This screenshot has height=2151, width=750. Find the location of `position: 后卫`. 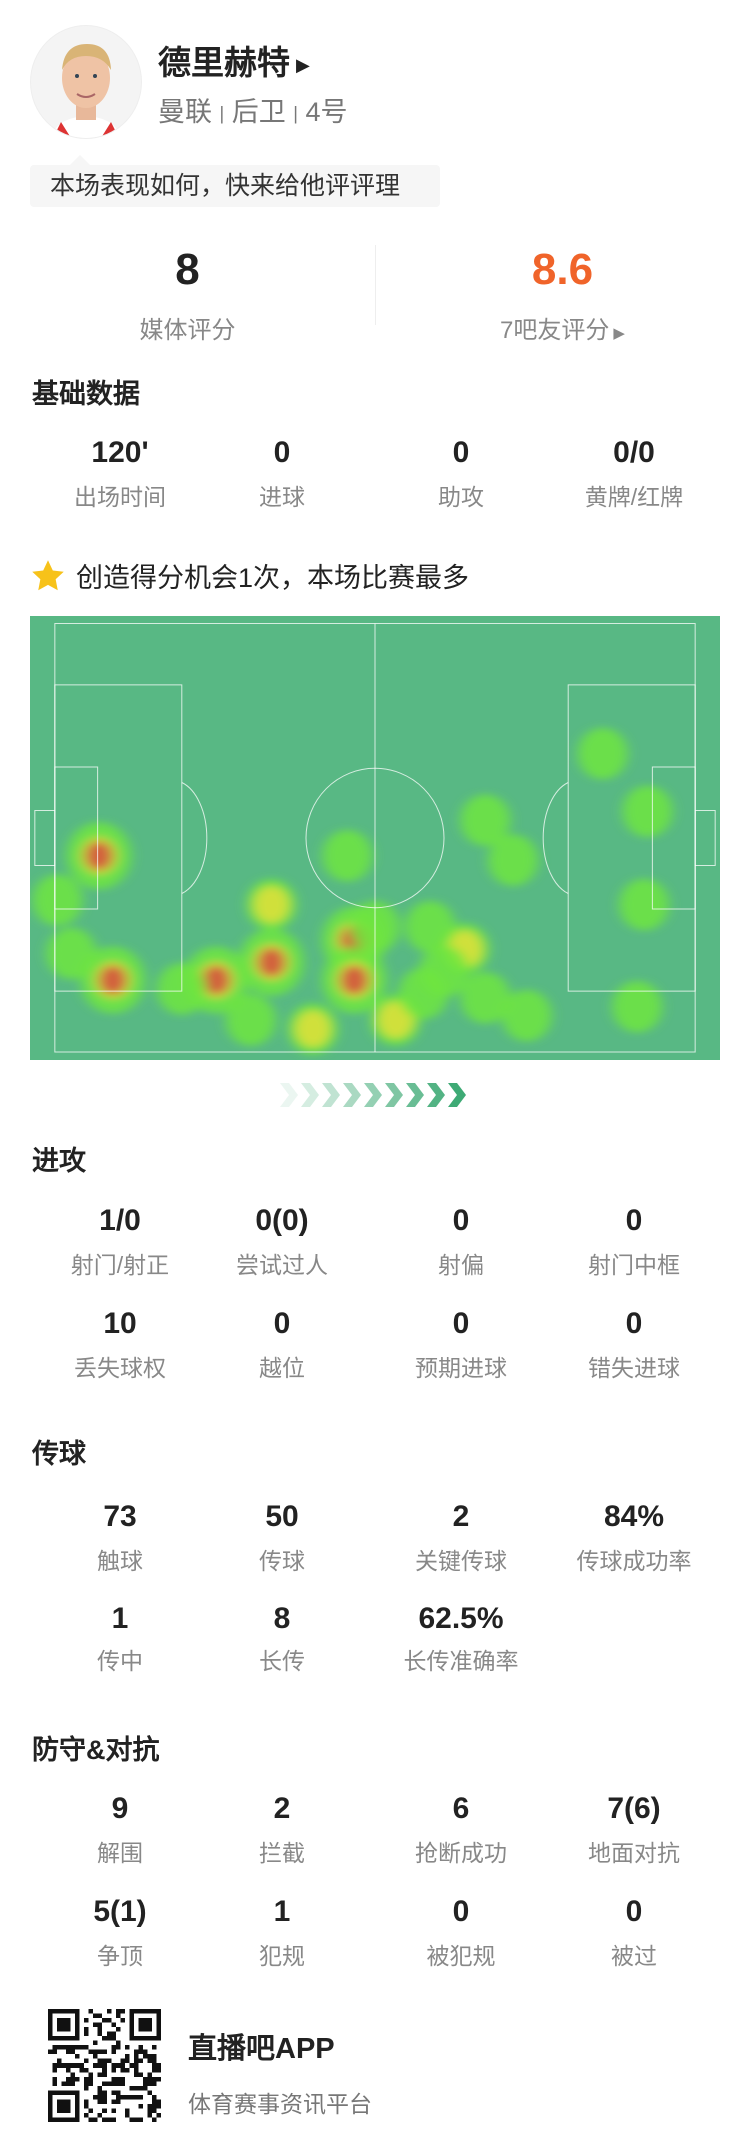

position: 后卫 is located at coordinates (258, 112).